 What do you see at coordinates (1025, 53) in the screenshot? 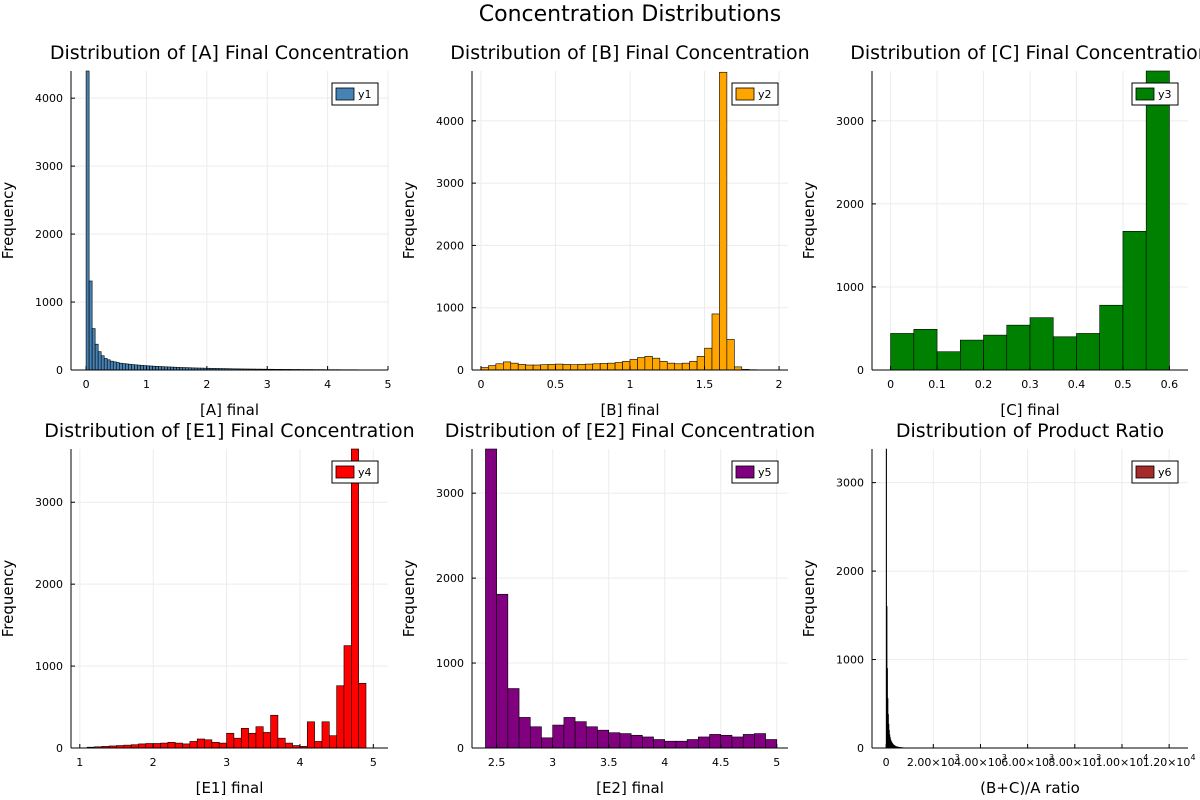
I see `subplot-title: Distribution of [C] Final Concentration` at bounding box center [1025, 53].